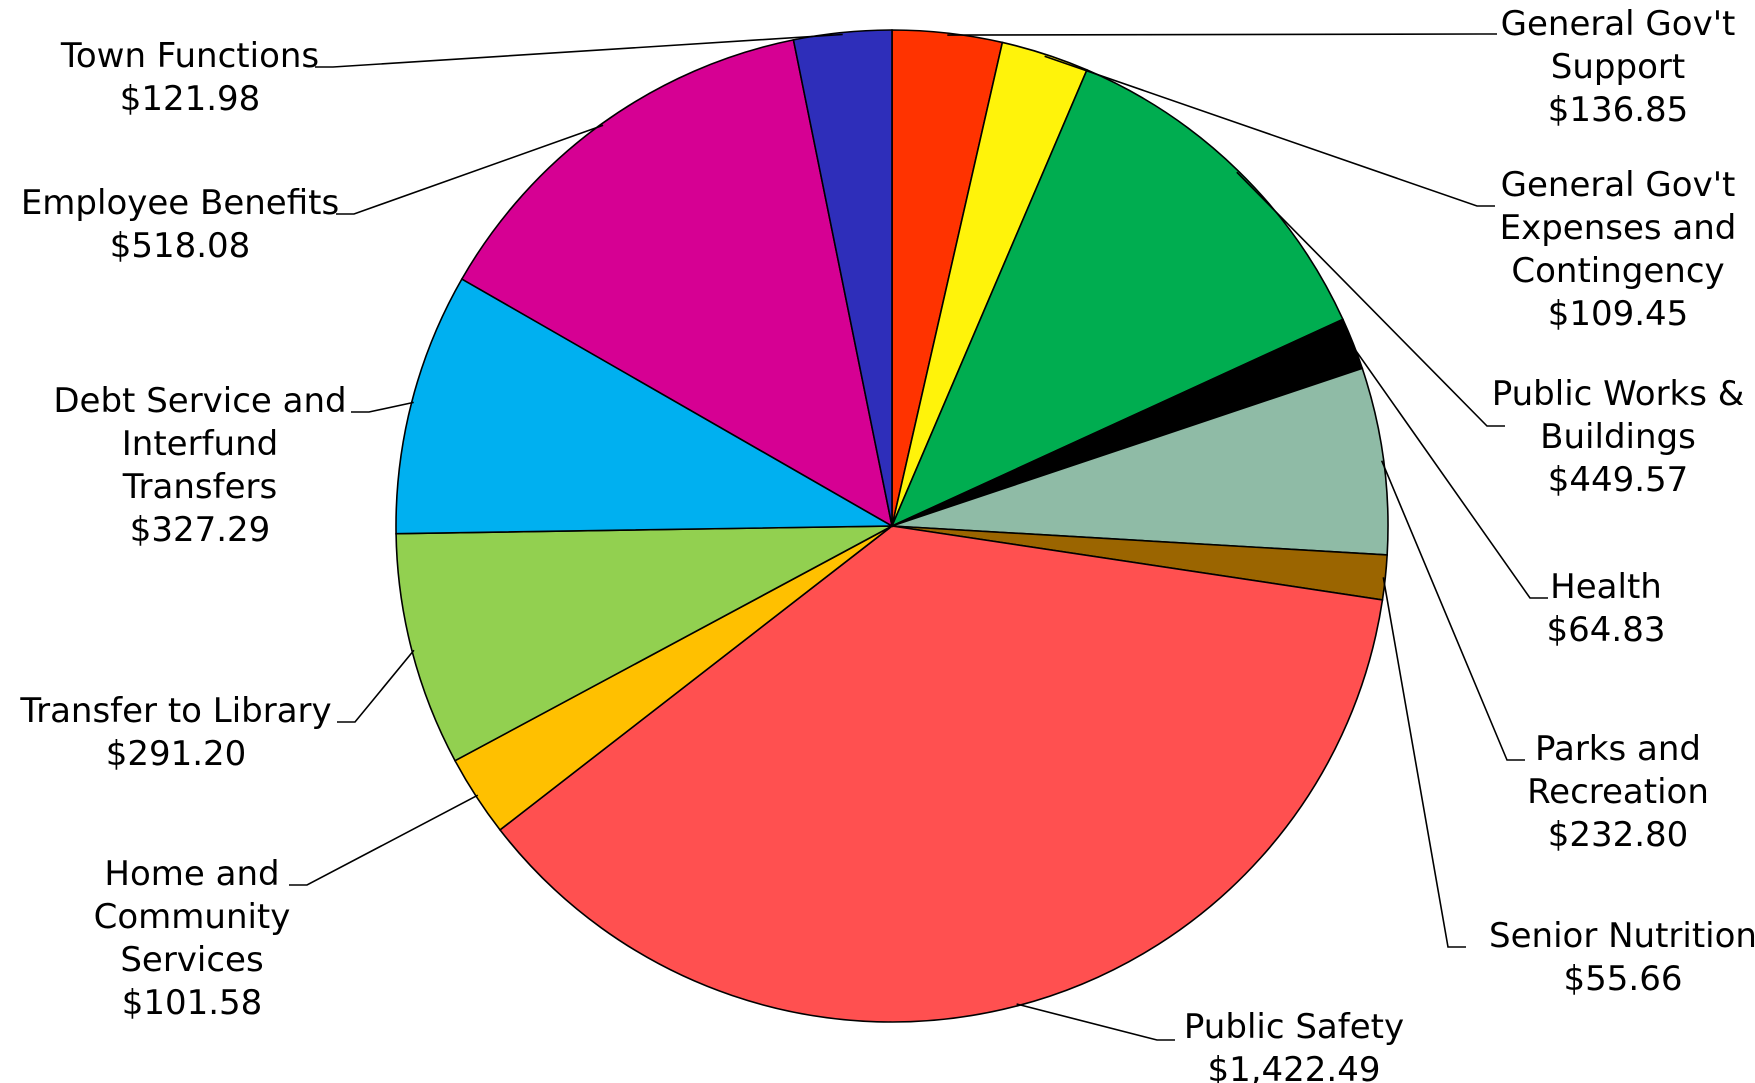 This screenshot has width=1755, height=1083. What do you see at coordinates (645, 406) in the screenshot?
I see `pie-slice-debt-service-and-interfund-transfers` at bounding box center [645, 406].